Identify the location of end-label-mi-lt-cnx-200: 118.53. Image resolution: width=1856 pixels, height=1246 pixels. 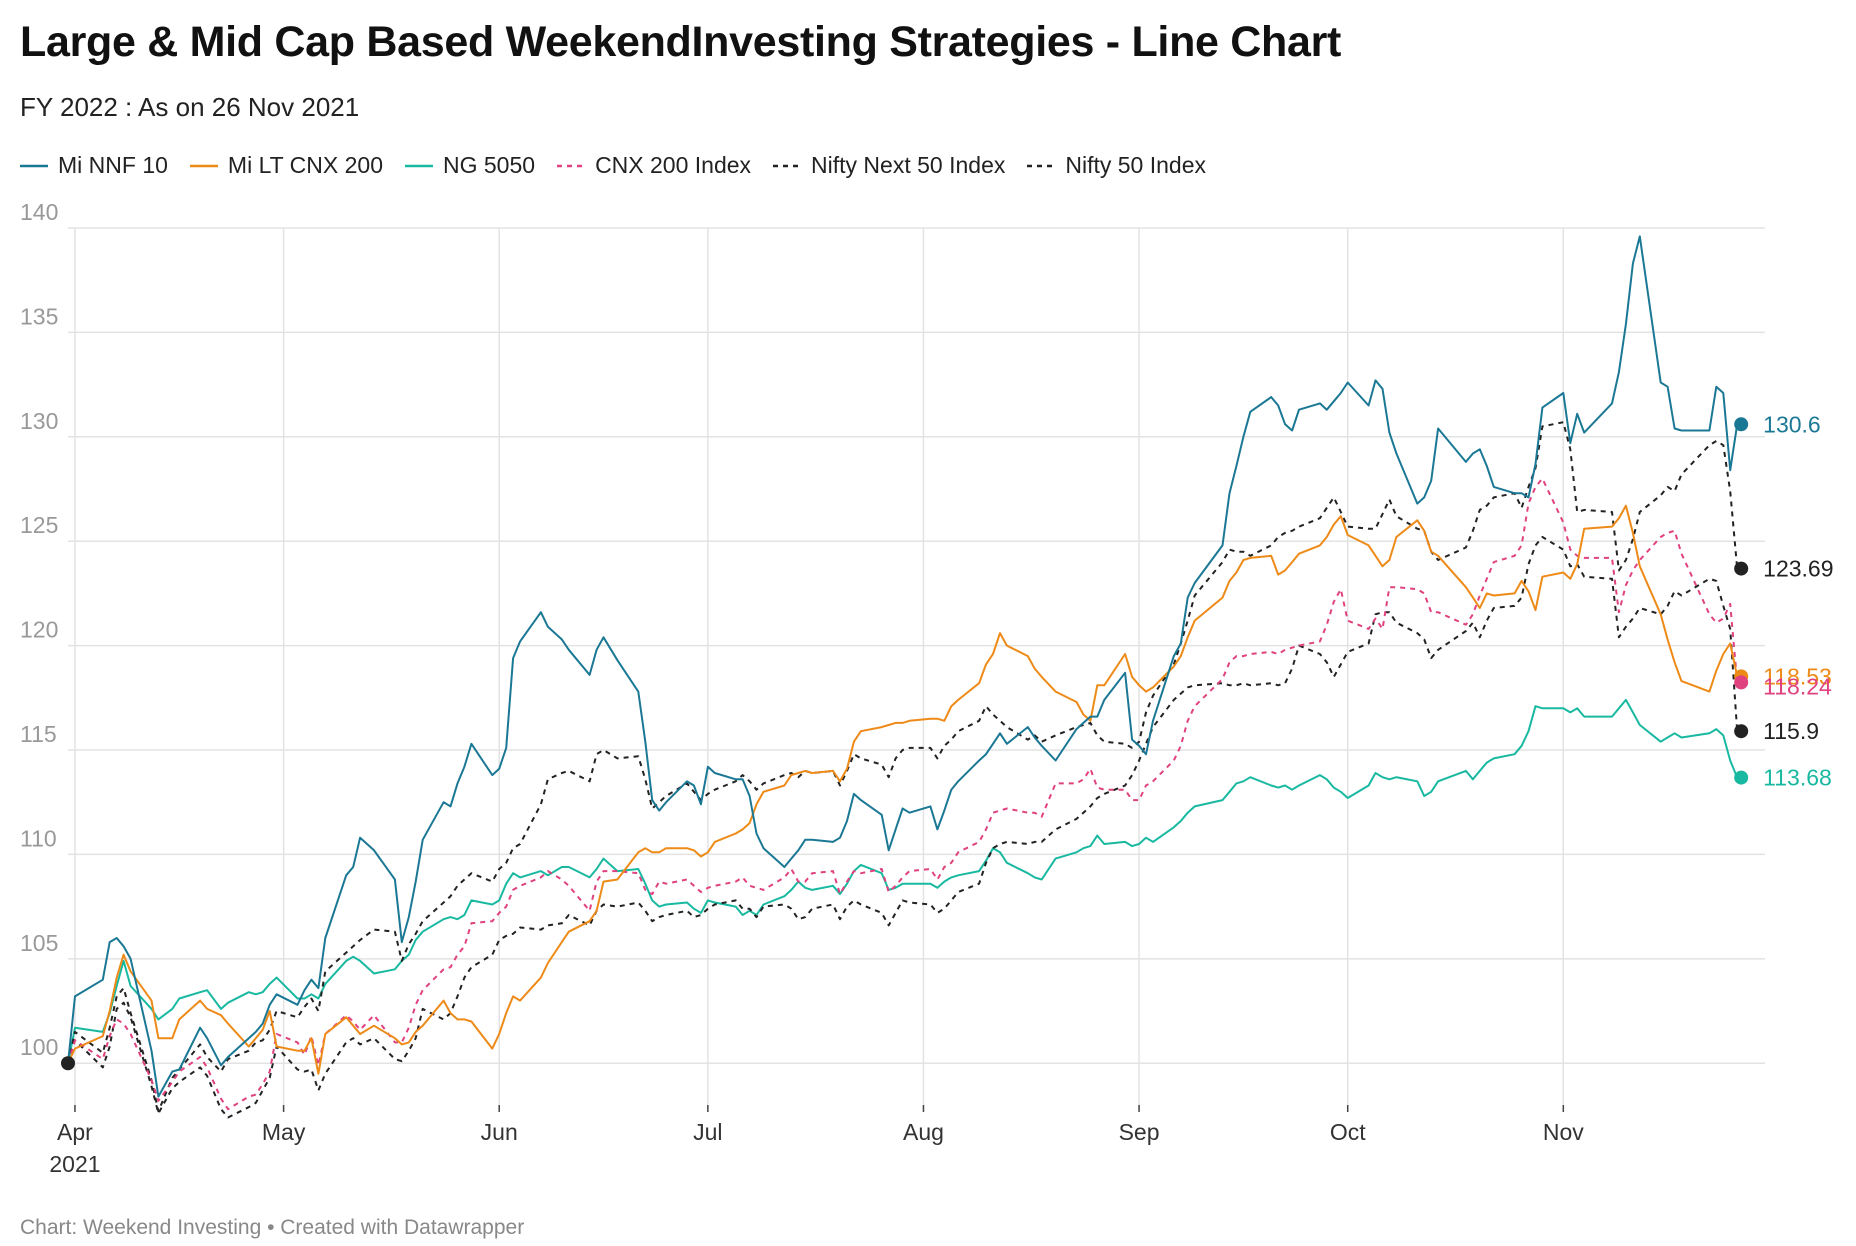
(1797, 676).